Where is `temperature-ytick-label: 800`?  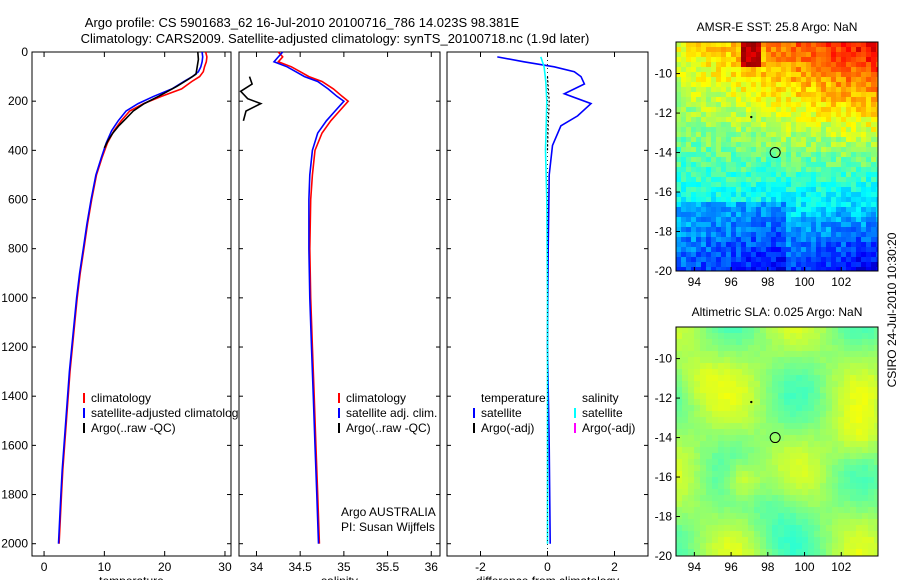
temperature-ytick-label: 800 is located at coordinates (18, 249).